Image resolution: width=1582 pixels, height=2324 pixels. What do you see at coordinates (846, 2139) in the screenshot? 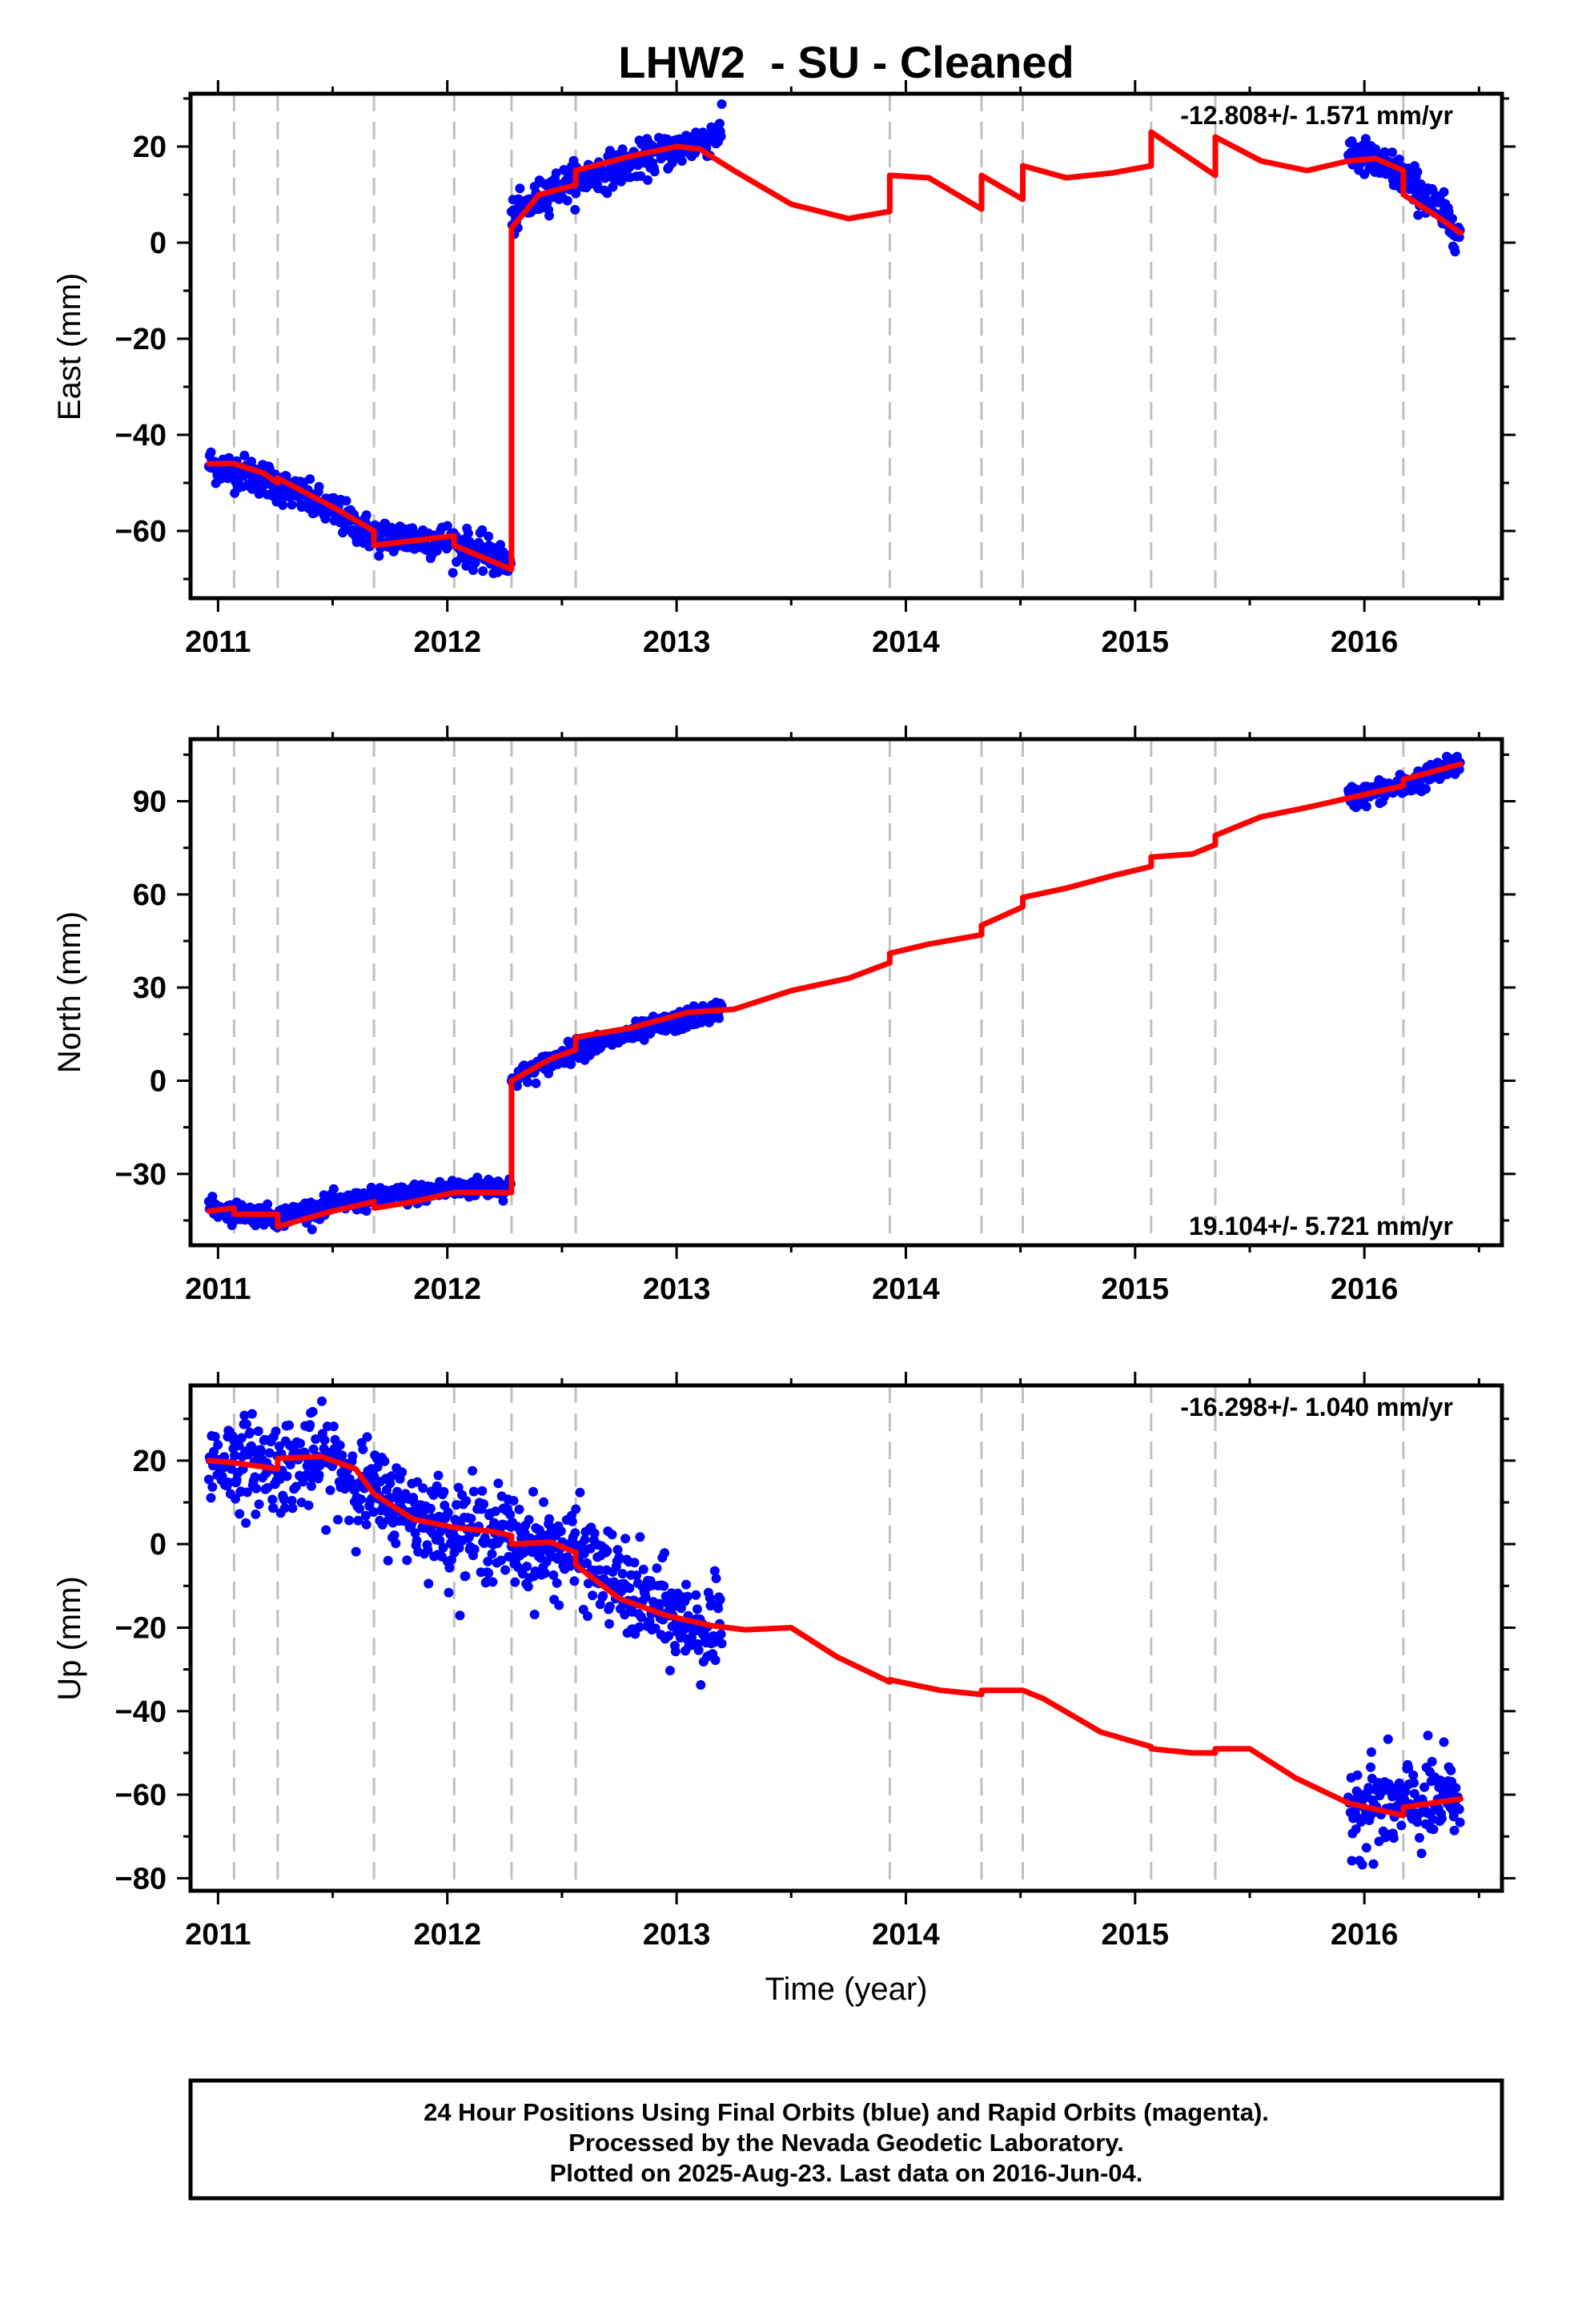
I see `footer-frame` at bounding box center [846, 2139].